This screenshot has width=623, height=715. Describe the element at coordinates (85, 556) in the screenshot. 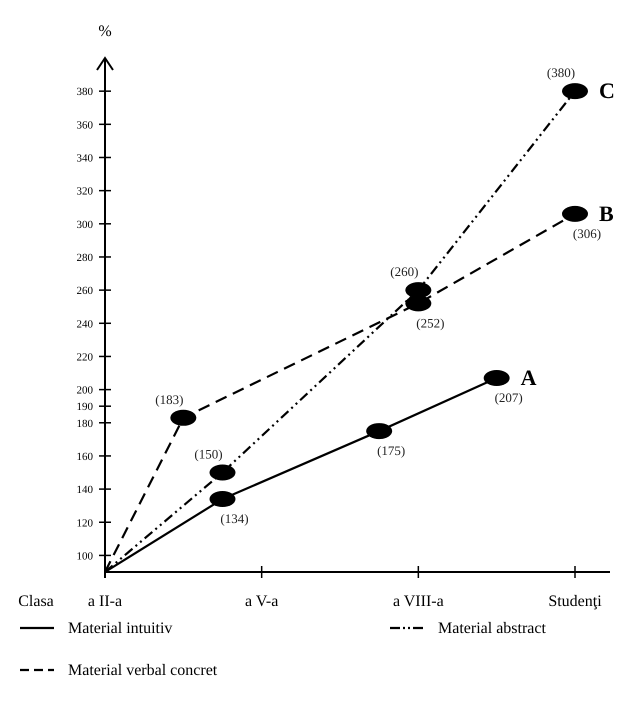

I see `y-tick-label: 100` at that location.